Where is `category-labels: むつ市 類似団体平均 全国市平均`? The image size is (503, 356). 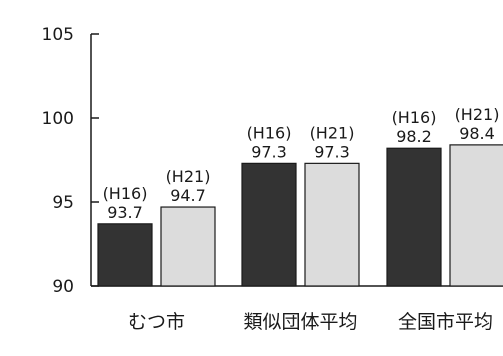 category-labels: むつ市 類似団体平均 全国市平均 is located at coordinates (310, 322).